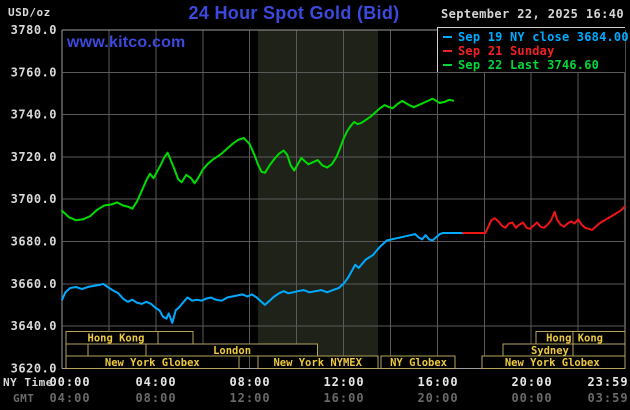 The width and height of the screenshot is (630, 410). I want to click on market-session-label: NY Globex, so click(419, 363).